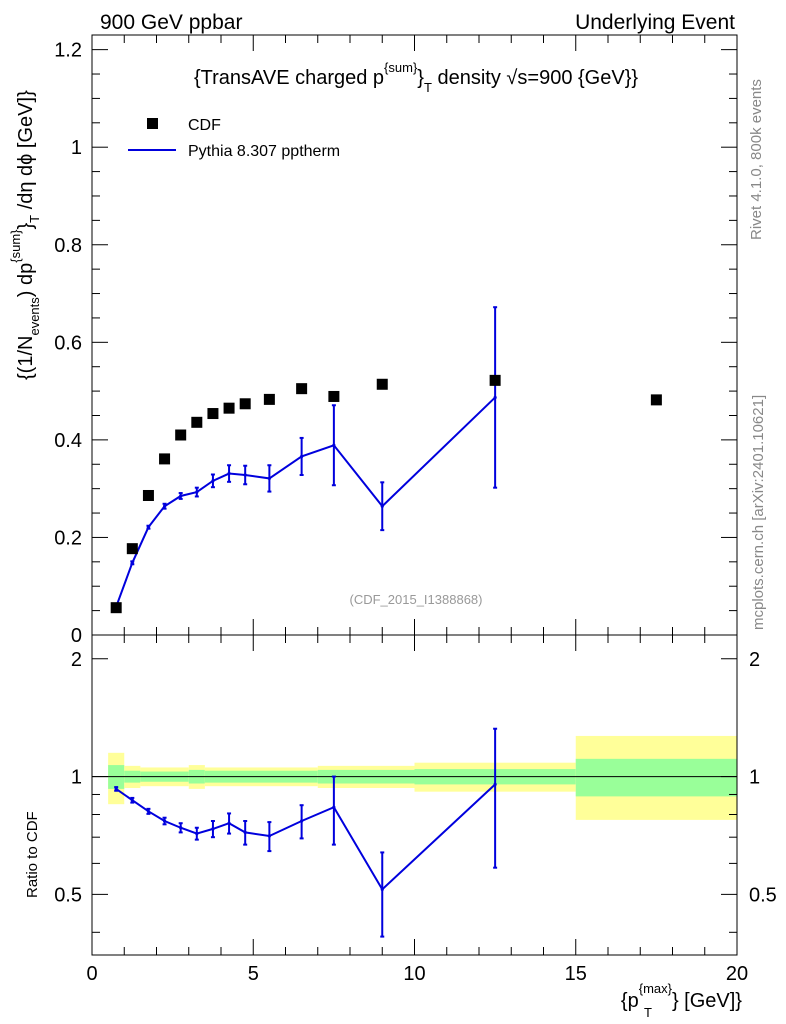  Describe the element at coordinates (754, 778) in the screenshot. I see `ratio-y-tick-label-right: 1` at that location.